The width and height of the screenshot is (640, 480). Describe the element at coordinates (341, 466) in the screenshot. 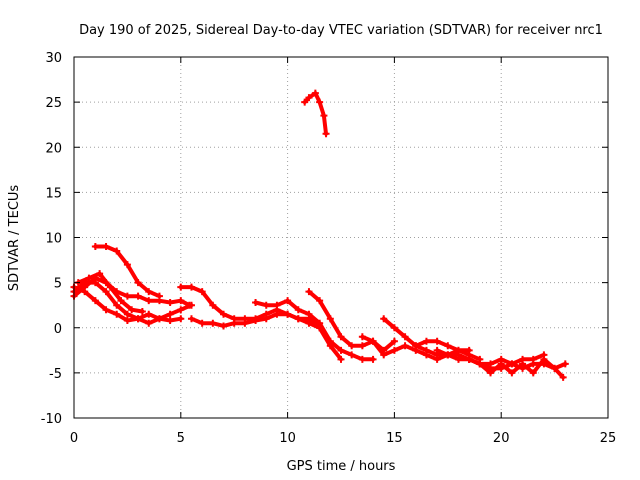

I see `x-axis-label: GPS time / hours` at that location.